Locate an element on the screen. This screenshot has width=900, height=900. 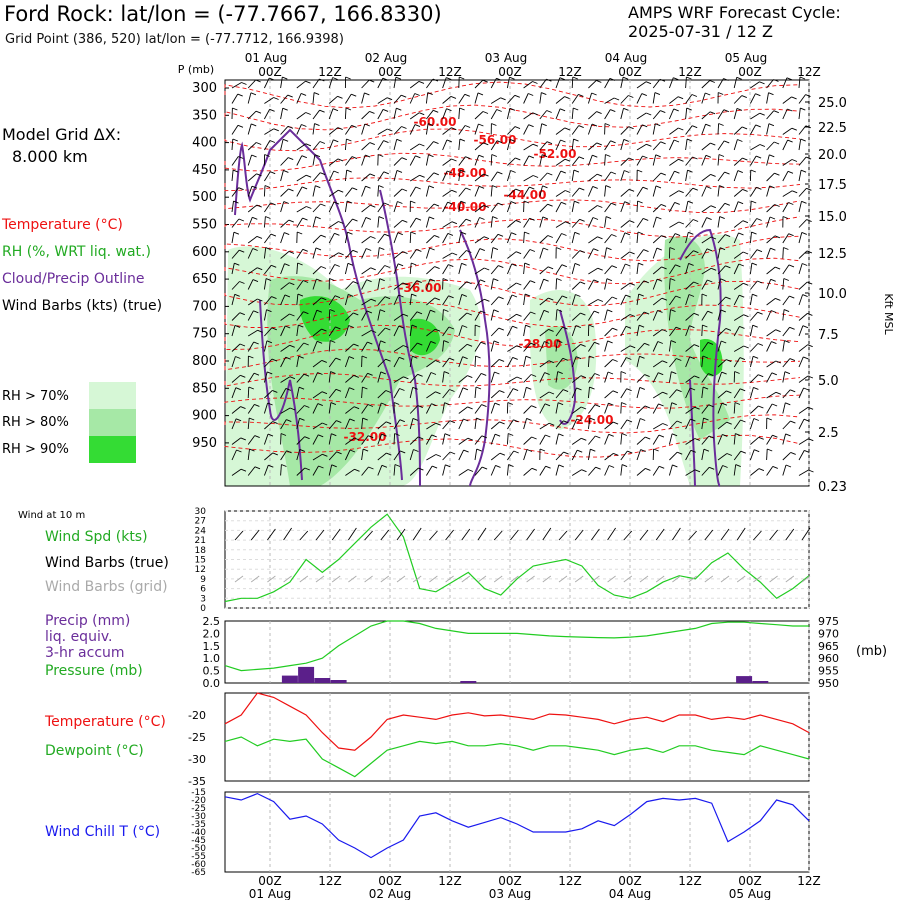
isotherm-label: -32.00 is located at coordinates (365, 437).